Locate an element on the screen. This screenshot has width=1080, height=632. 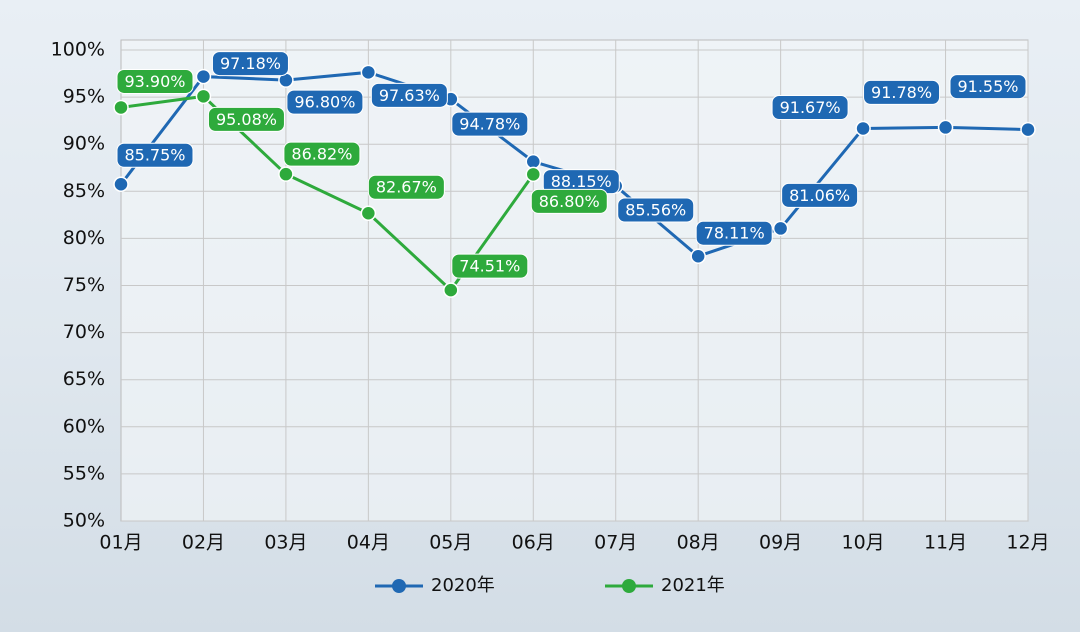
y-tick-label: 95% is located at coordinates (84, 97).